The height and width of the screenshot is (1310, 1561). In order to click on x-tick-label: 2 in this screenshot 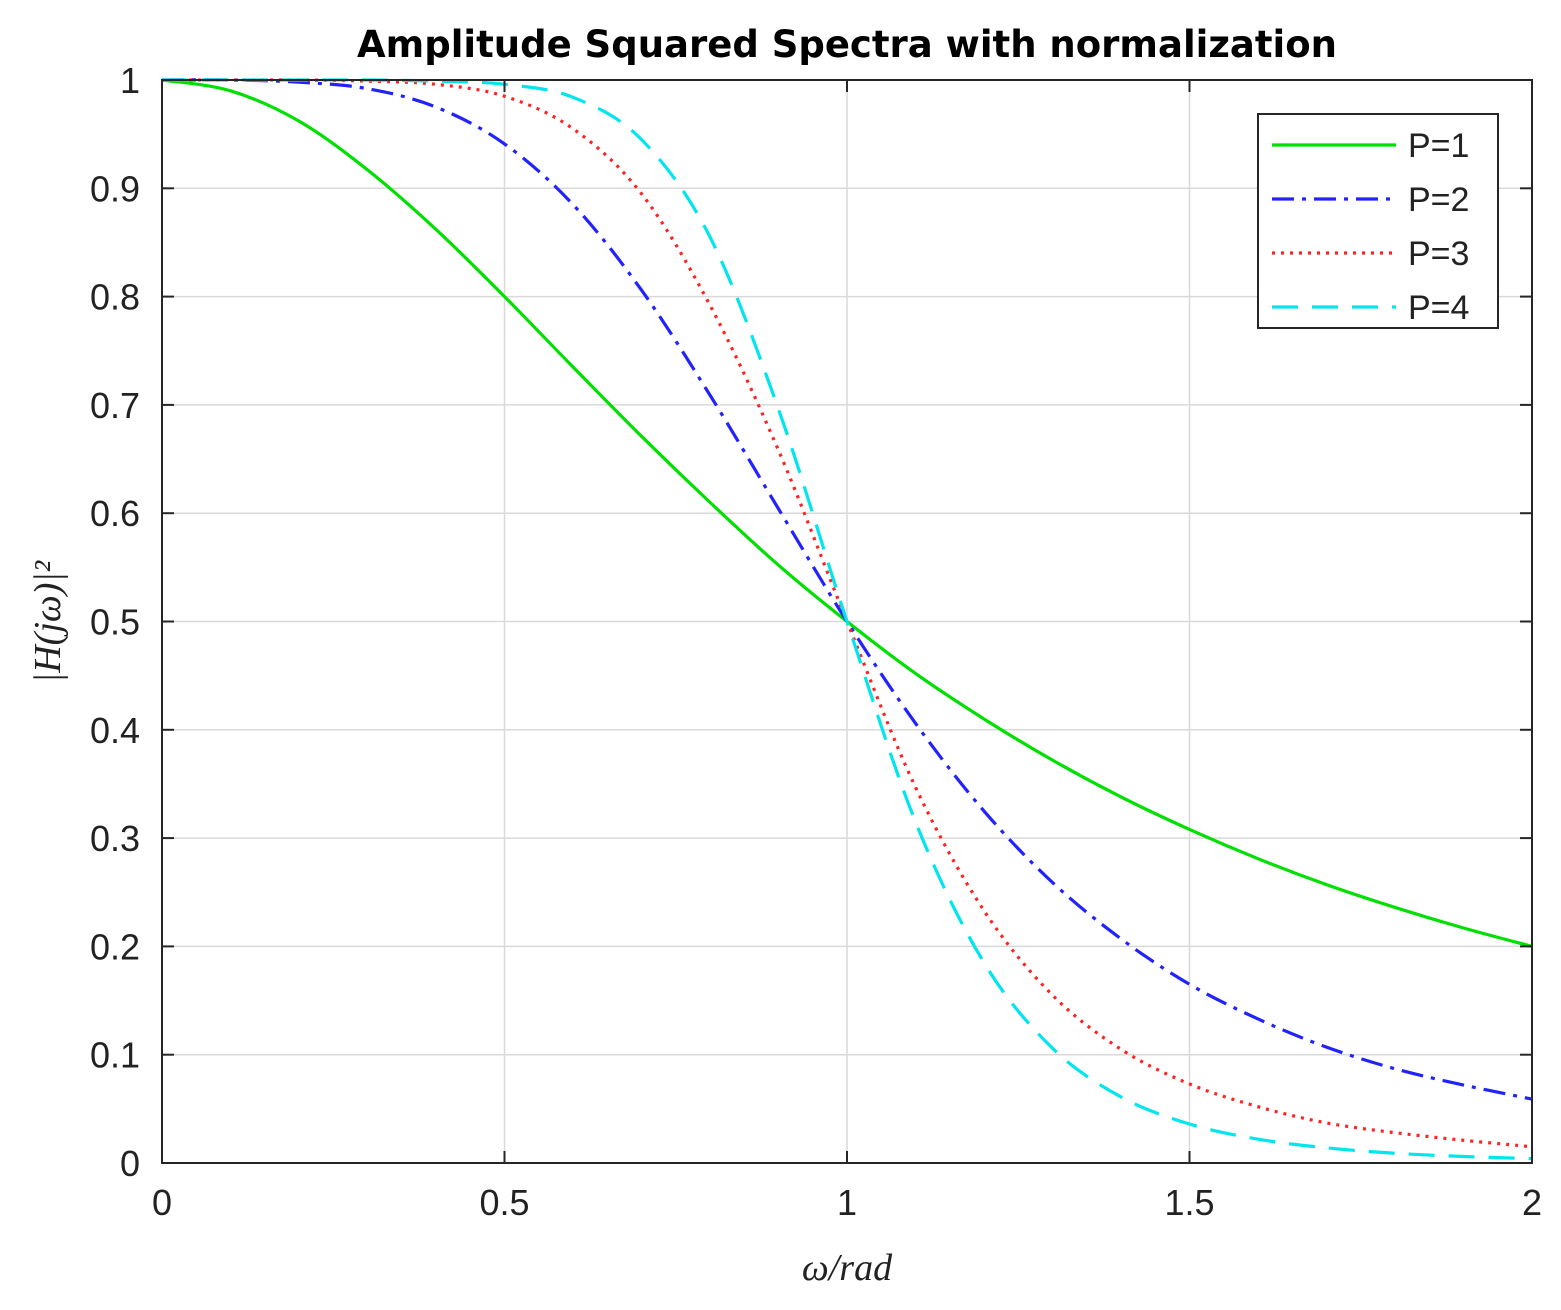, I will do `click(1532, 1202)`.